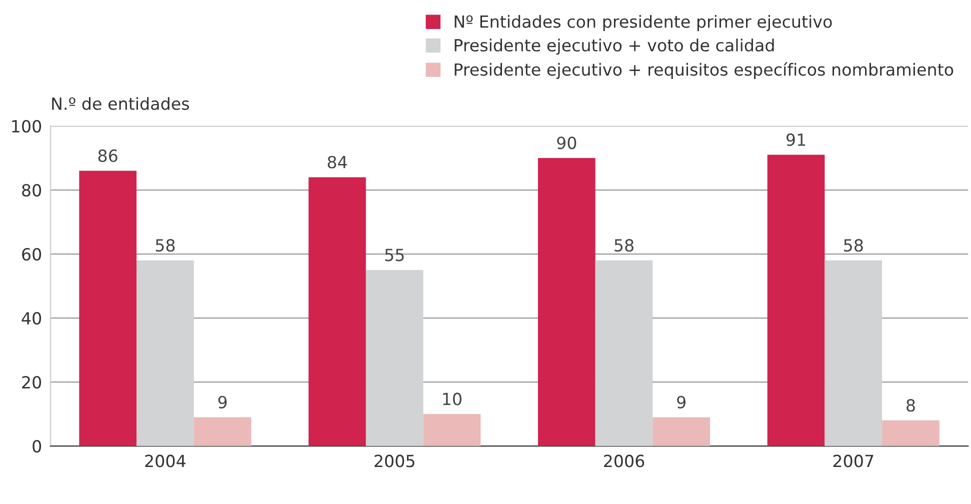 The width and height of the screenshot is (971, 504). I want to click on x-tick-label: 2006, so click(624, 461).